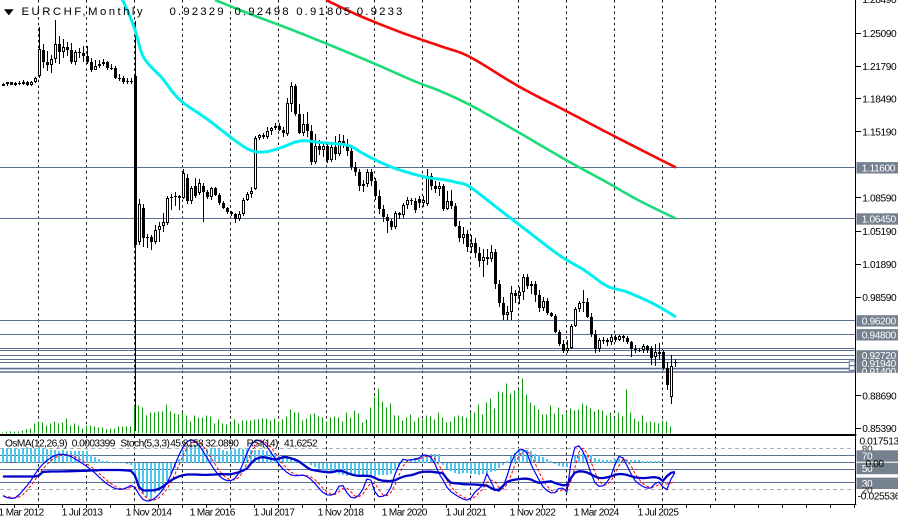 This screenshot has width=898, height=523. Describe the element at coordinates (879, 220) in the screenshot. I see `svg-text: 1.06450` at that location.